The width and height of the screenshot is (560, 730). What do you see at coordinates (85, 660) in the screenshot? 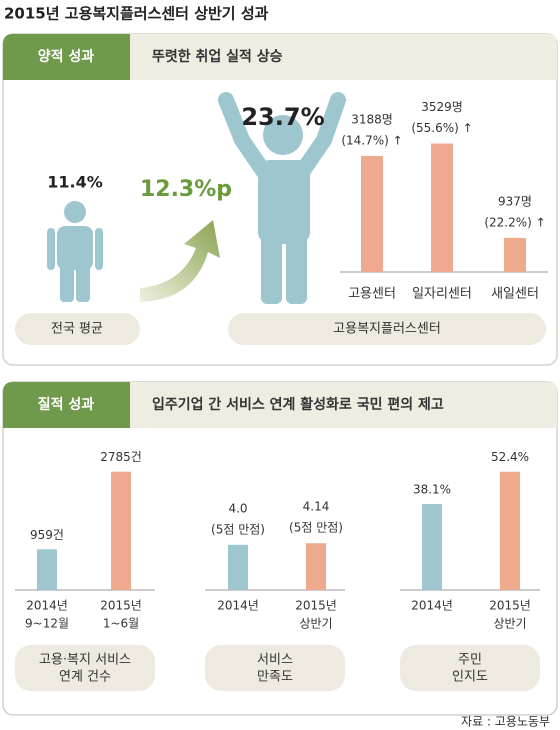
I see `caption: 고용·복지 서비스` at bounding box center [85, 660].